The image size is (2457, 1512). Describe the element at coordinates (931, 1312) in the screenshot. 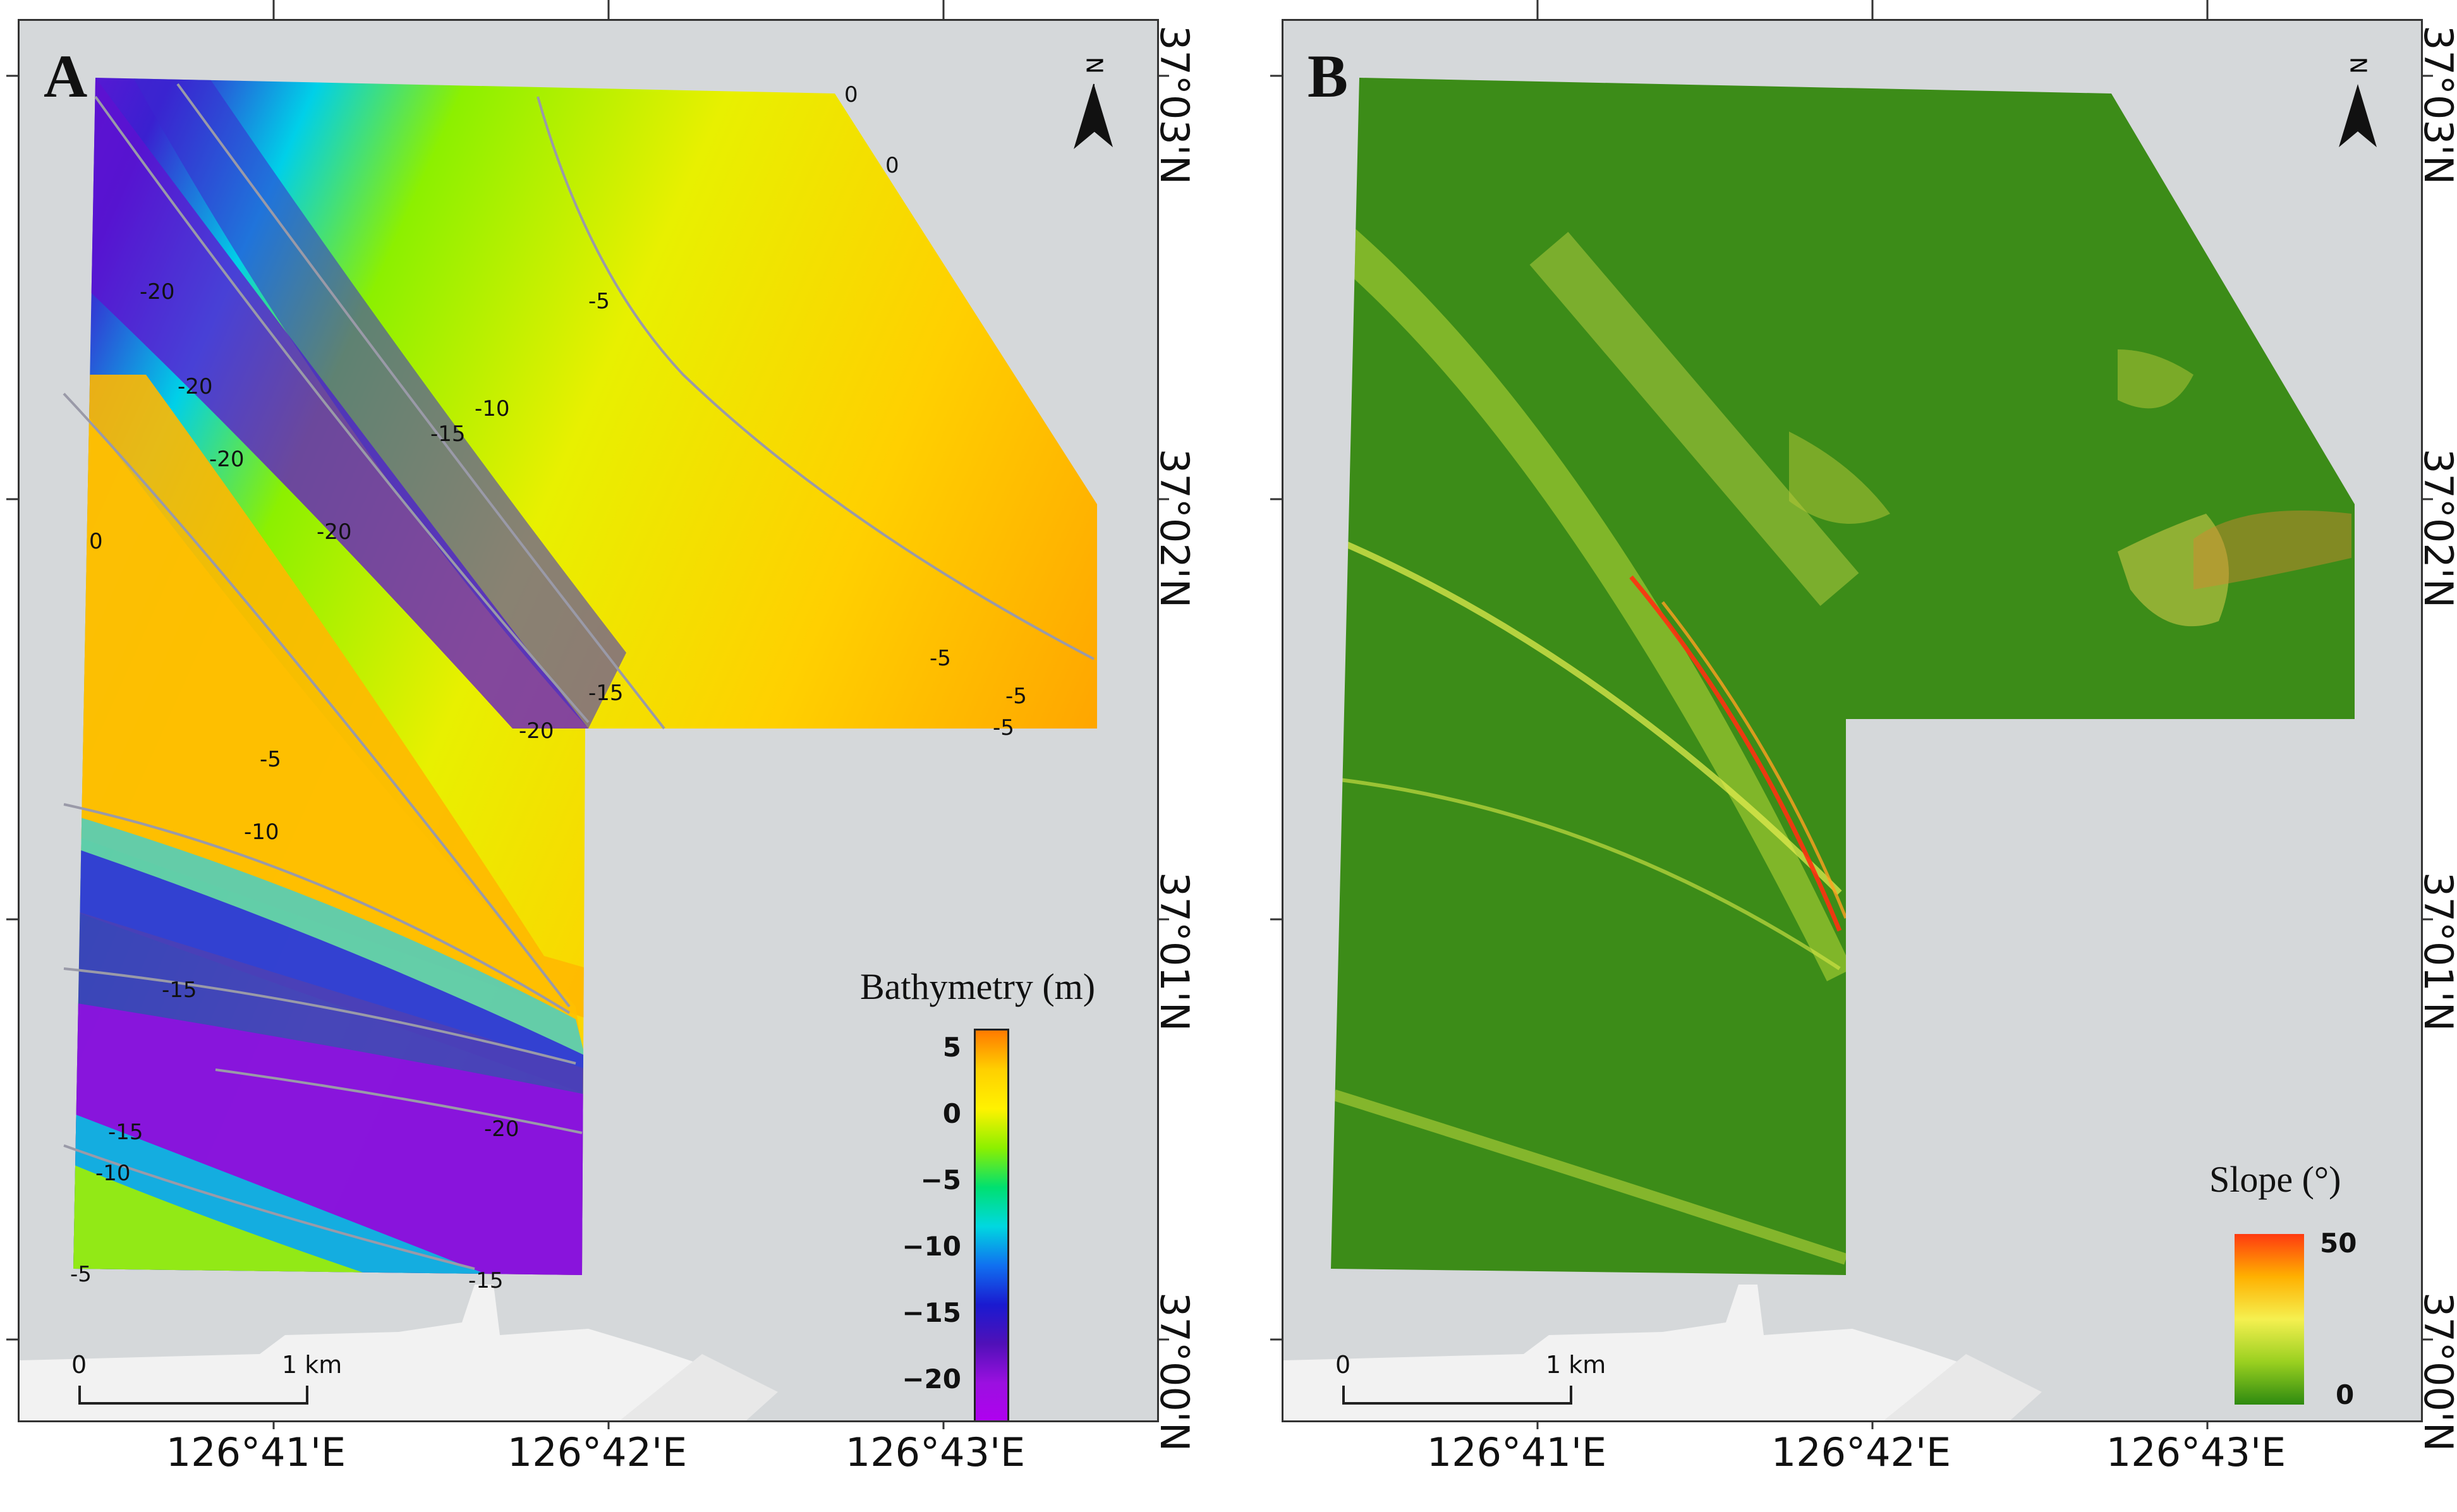

I see `legend-tick: −15` at that location.